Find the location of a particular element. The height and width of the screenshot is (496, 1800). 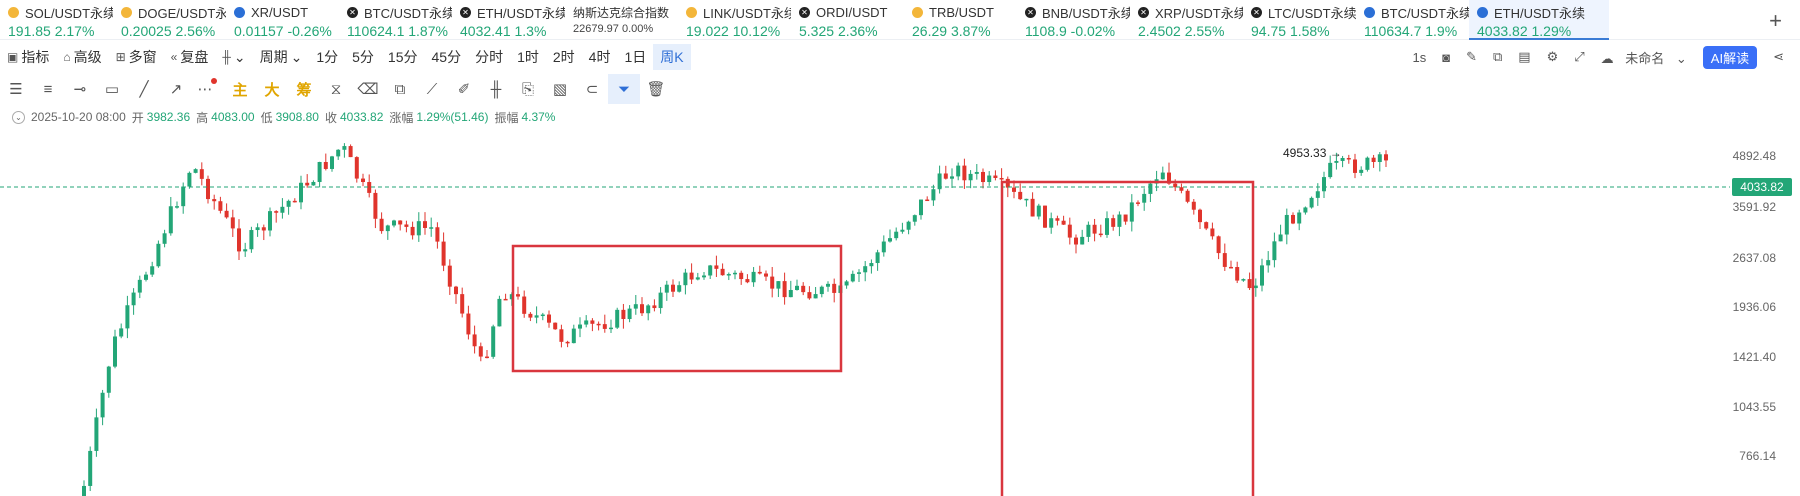

lines-icon: ≡ is located at coordinates (48, 89).